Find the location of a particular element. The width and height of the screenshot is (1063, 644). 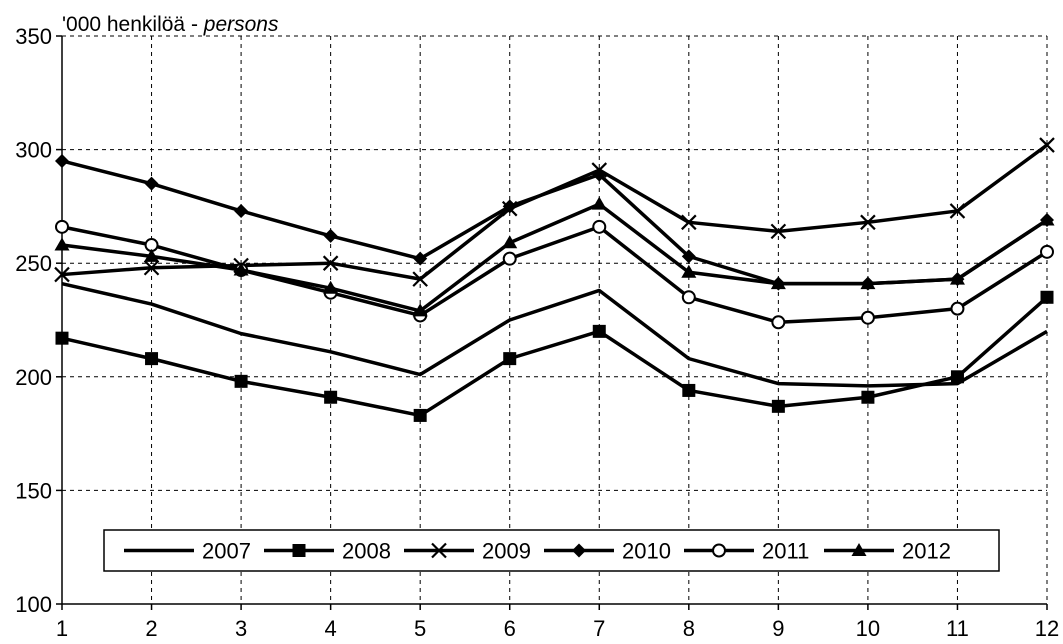

legend-marker-2011 is located at coordinates (719, 550).